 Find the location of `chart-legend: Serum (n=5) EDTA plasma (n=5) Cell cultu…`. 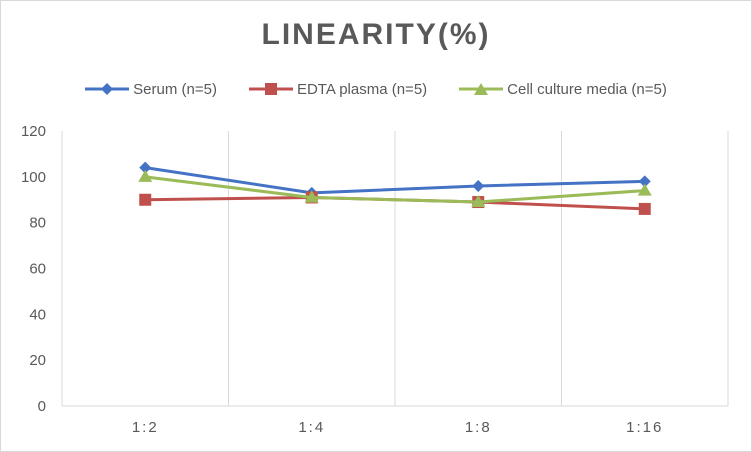

chart-legend: Serum (n=5) EDTA plasma (n=5) Cell cultu… is located at coordinates (376, 89).